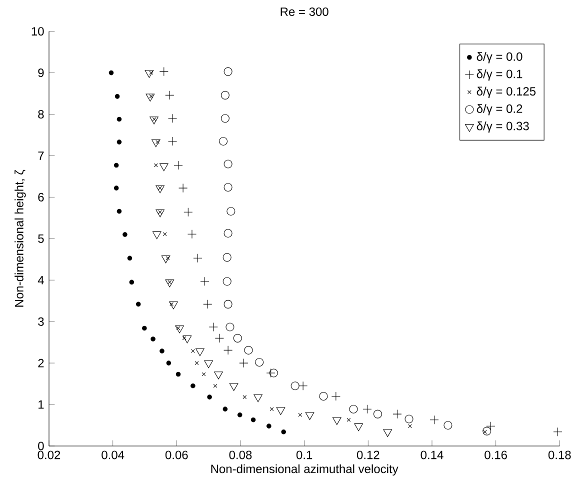  Describe the element at coordinates (41, 446) in the screenshot. I see `y-tick-label: 0` at that location.